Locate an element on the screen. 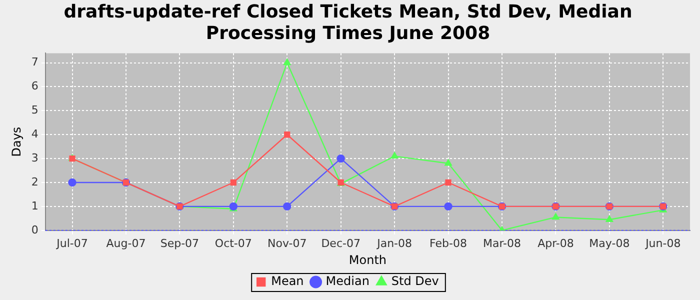  x-tick-label: May-08 is located at coordinates (609, 243).